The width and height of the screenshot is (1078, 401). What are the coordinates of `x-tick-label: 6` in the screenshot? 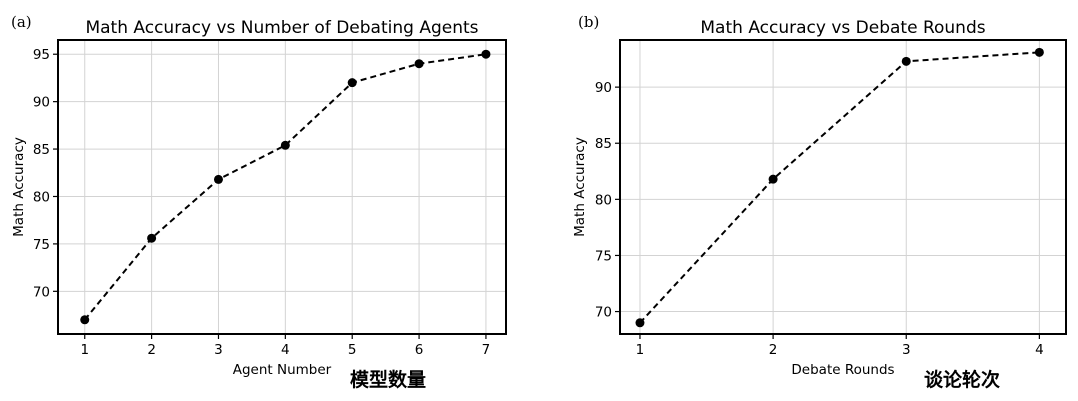 It's located at (419, 350).